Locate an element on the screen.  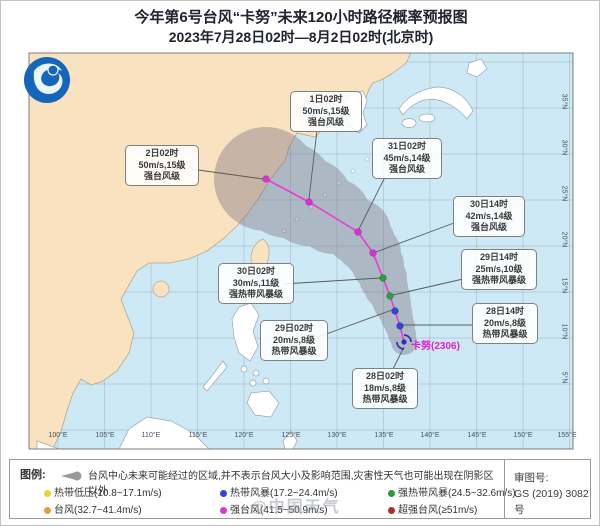
map-review-number: 审图号: GS (2019) 3082号 is located at coordinates (551, 494).